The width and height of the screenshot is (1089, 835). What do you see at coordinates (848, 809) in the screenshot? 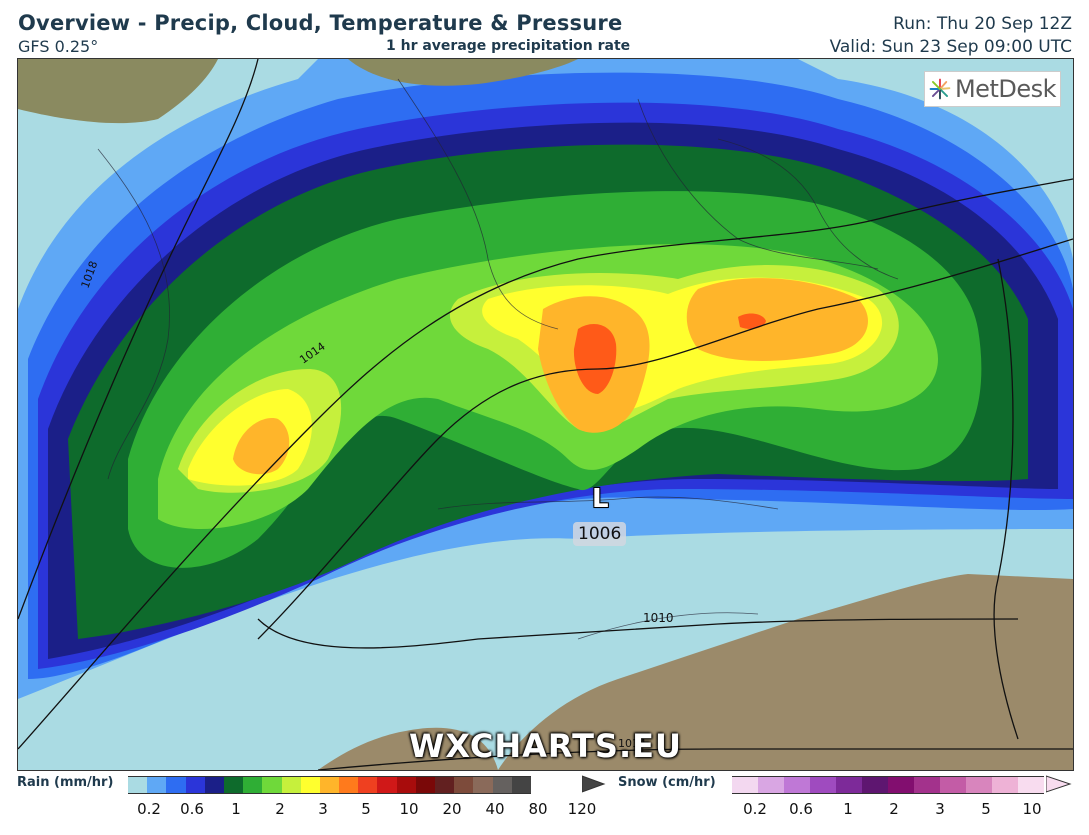
I see `snow-tick-label: 1` at bounding box center [848, 809].